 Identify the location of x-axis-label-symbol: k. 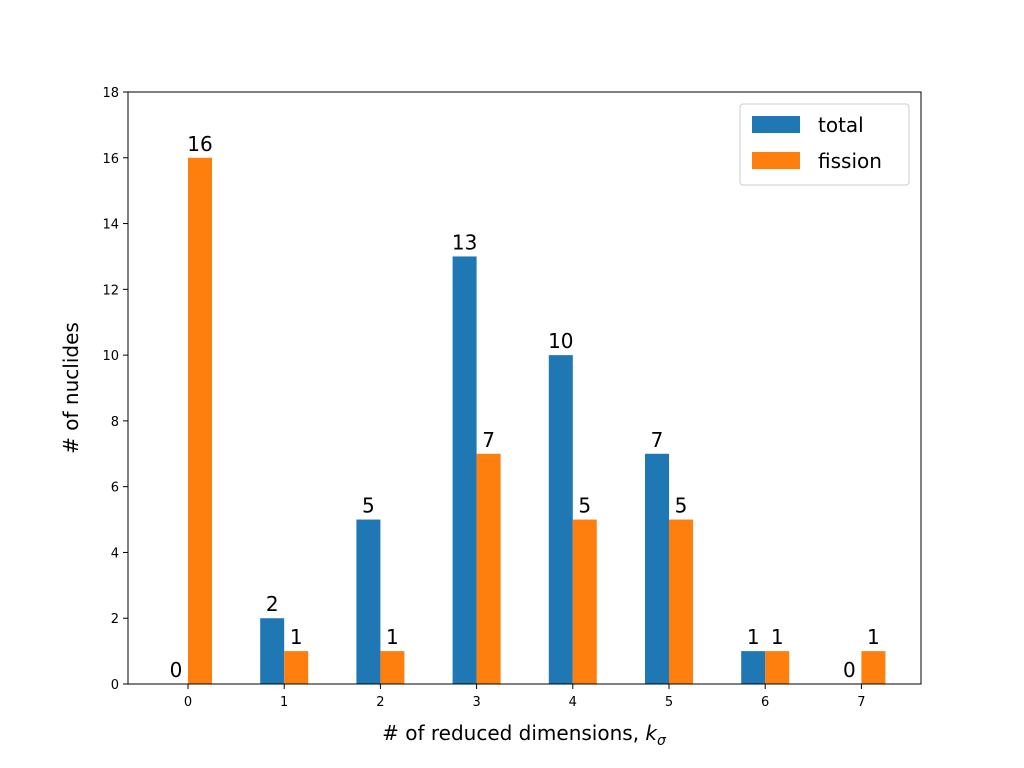
(651, 733).